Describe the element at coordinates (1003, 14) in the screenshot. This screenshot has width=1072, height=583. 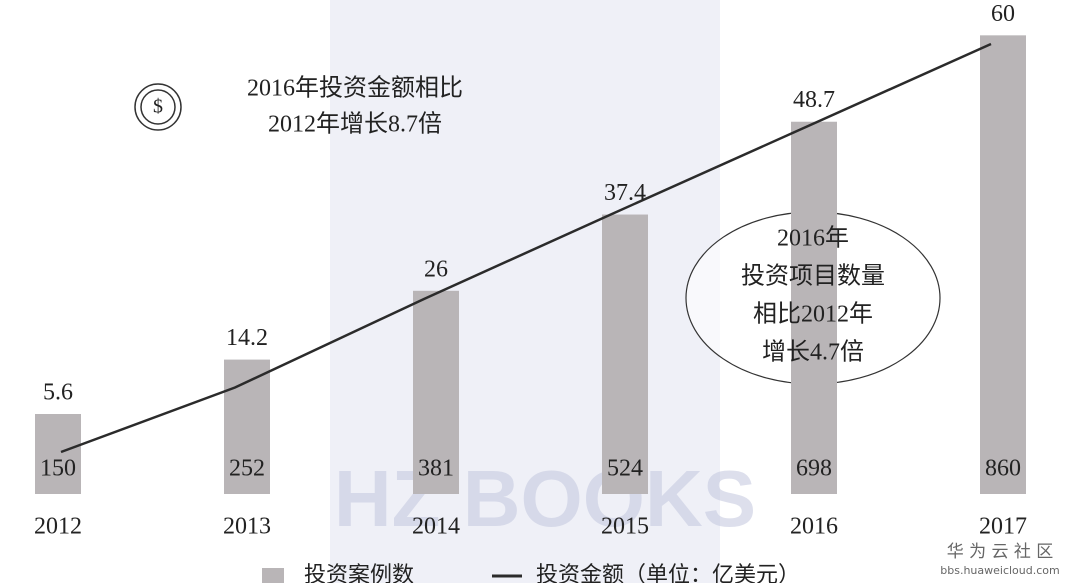
I see `line-value-label: 60` at that location.